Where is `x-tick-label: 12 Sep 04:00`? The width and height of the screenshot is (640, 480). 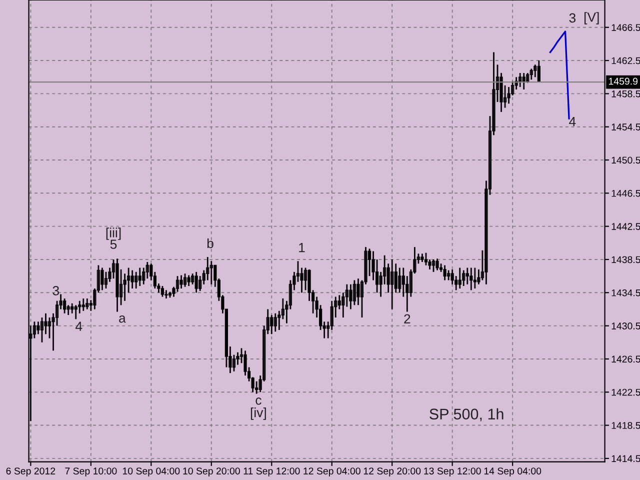 x-tick-label: 12 Sep 04:00 is located at coordinates (332, 472).